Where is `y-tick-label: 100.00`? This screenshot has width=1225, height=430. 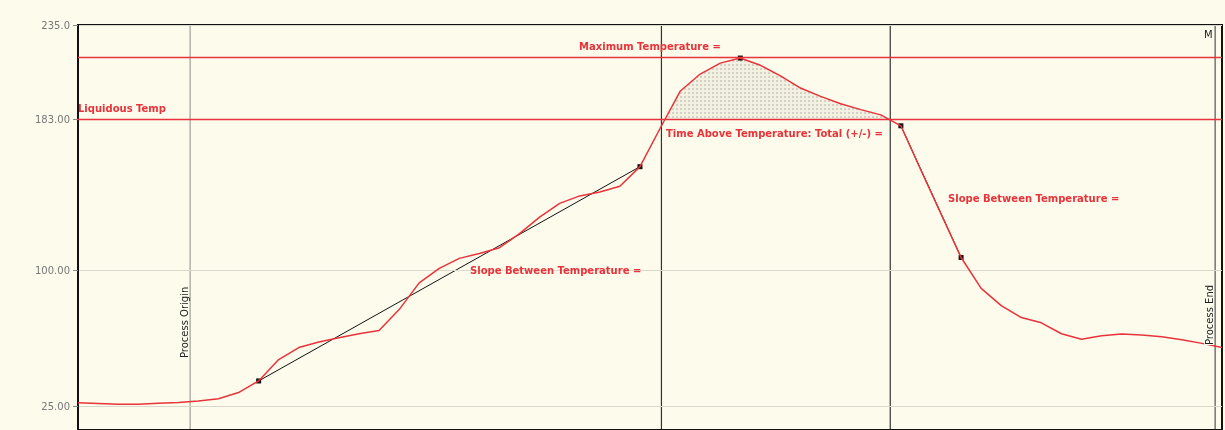
y-tick-label: 100.00 is located at coordinates (52, 270).